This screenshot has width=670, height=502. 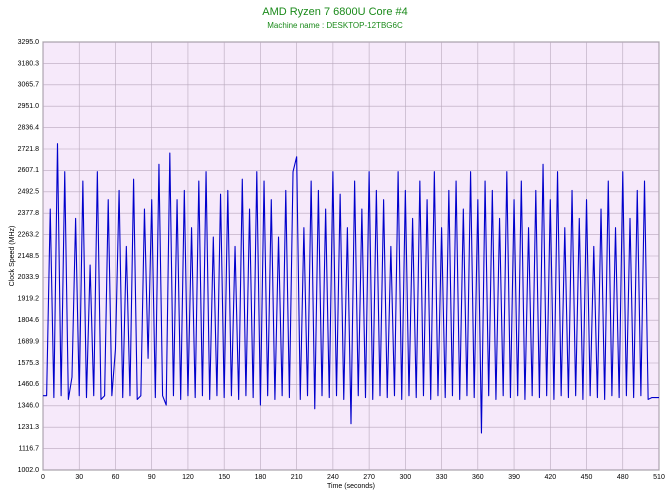 I want to click on y-tick-label: 2377.8, so click(x=29, y=213).